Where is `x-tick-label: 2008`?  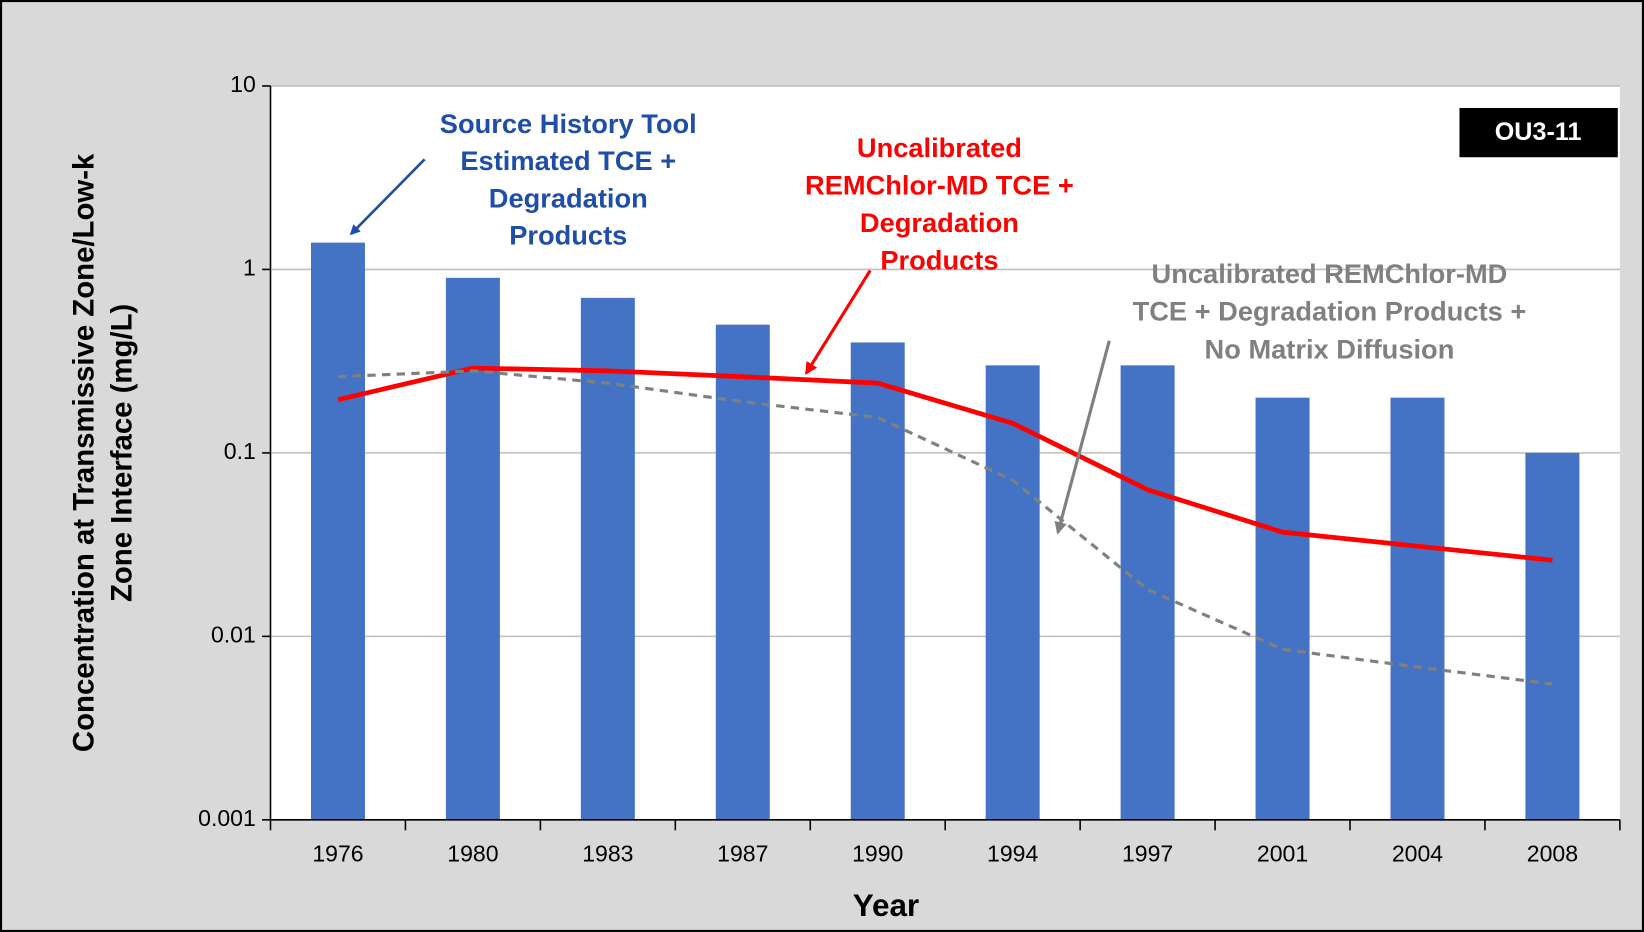
x-tick-label: 2008 is located at coordinates (1552, 854).